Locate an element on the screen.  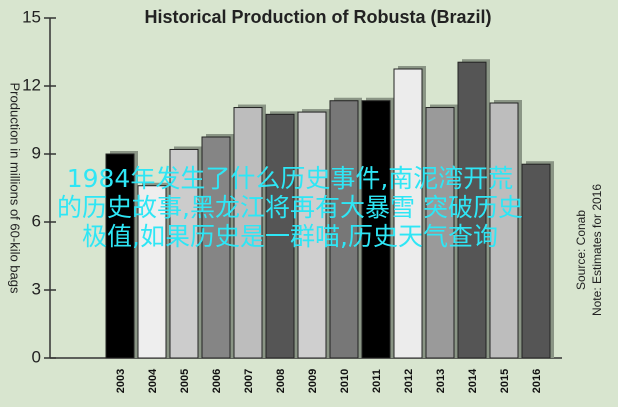
x-tick-label: 2008 is located at coordinates (281, 381).